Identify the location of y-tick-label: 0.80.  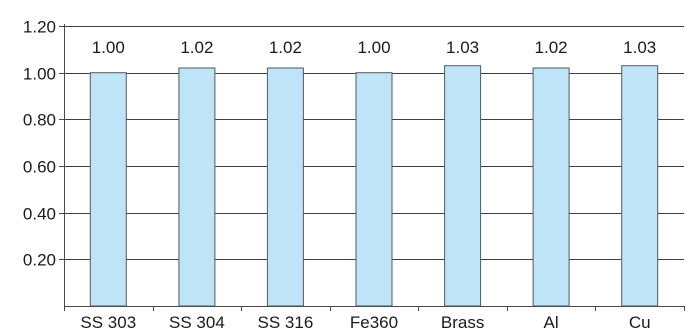
(39, 120).